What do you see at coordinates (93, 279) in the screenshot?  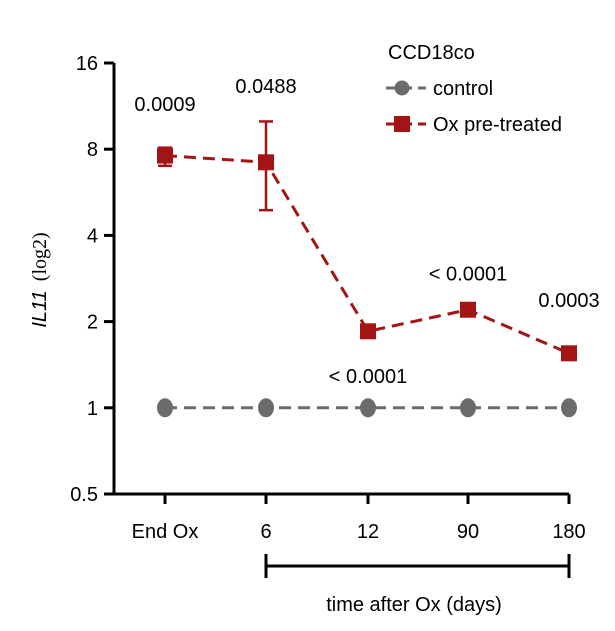 I see `y-axis: 0.5 1 2 4 8 16` at bounding box center [93, 279].